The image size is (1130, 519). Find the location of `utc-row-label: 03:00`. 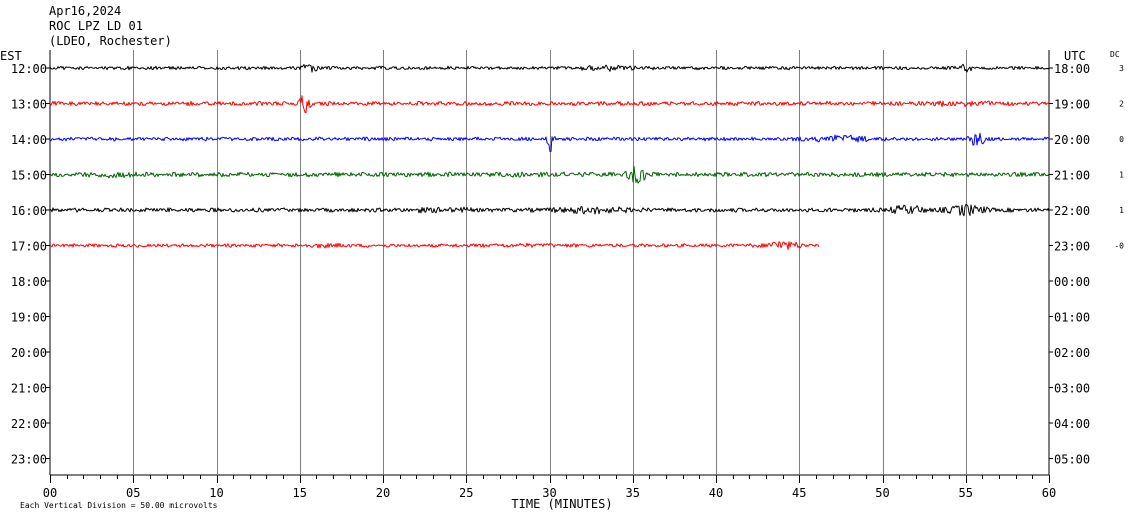

utc-row-label: 03:00 is located at coordinates (1072, 389).